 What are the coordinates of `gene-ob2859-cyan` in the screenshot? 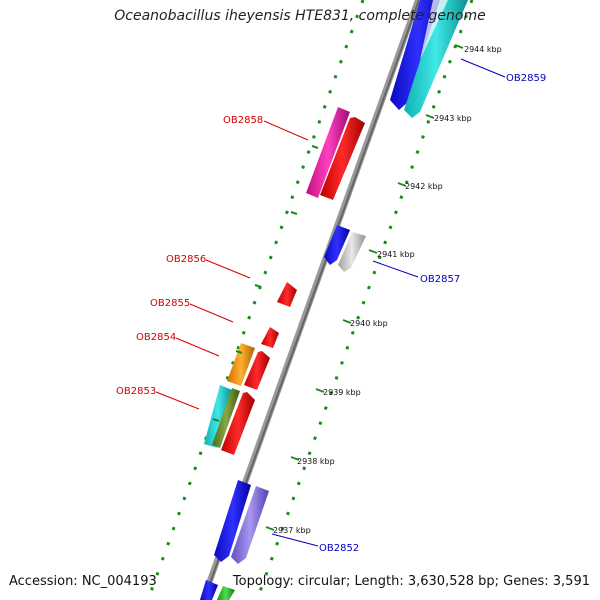 It's located at (436, 59).